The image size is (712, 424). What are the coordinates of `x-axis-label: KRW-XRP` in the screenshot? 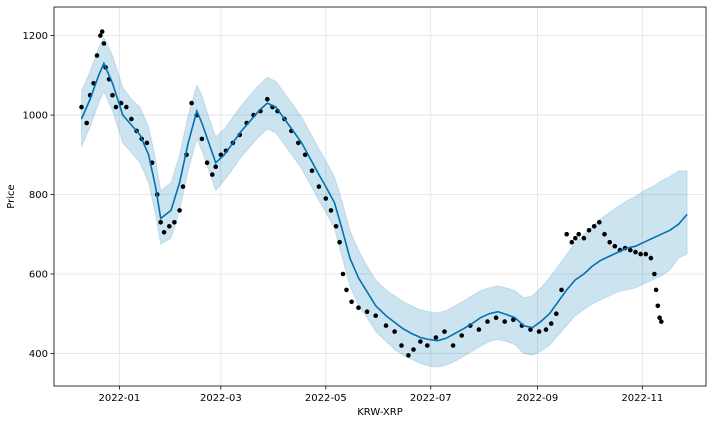 It's located at (380, 412).